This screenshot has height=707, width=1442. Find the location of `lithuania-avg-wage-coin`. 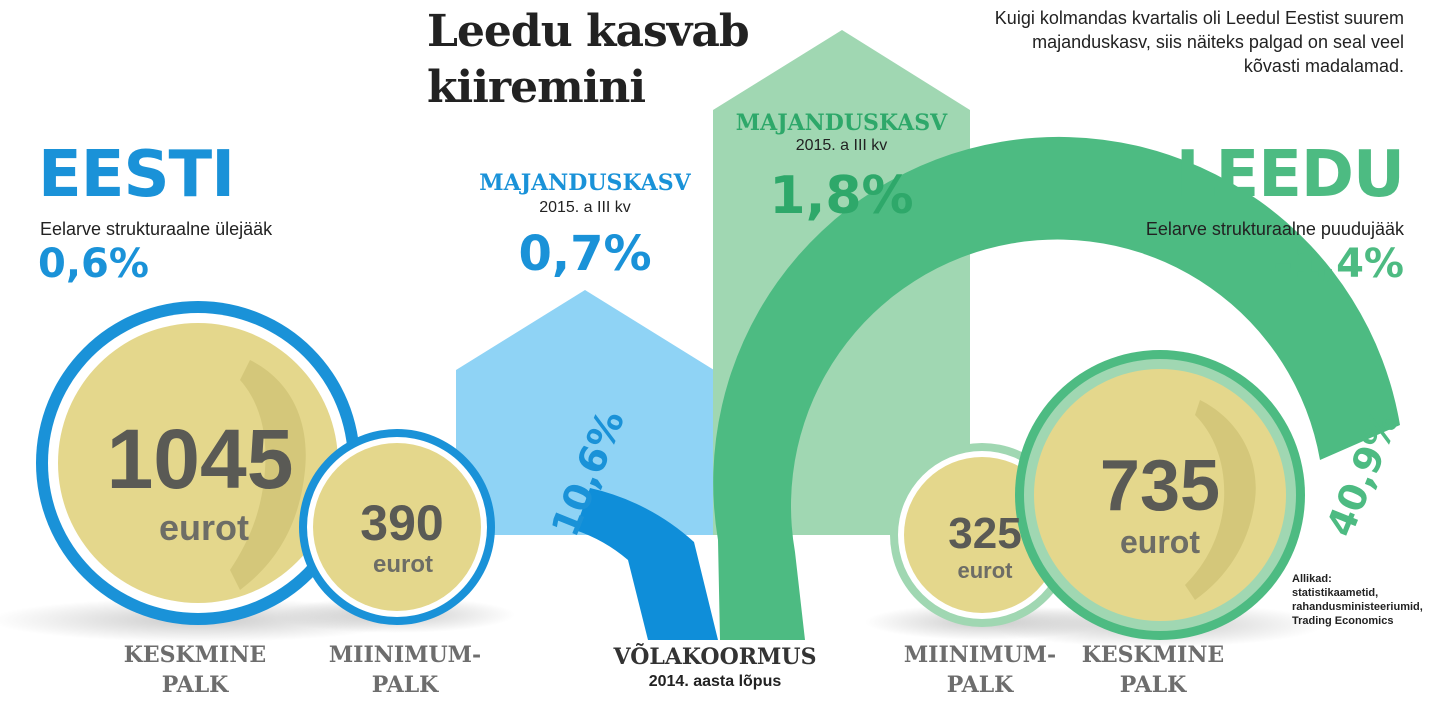

lithuania-avg-wage-coin is located at coordinates (1160, 495).